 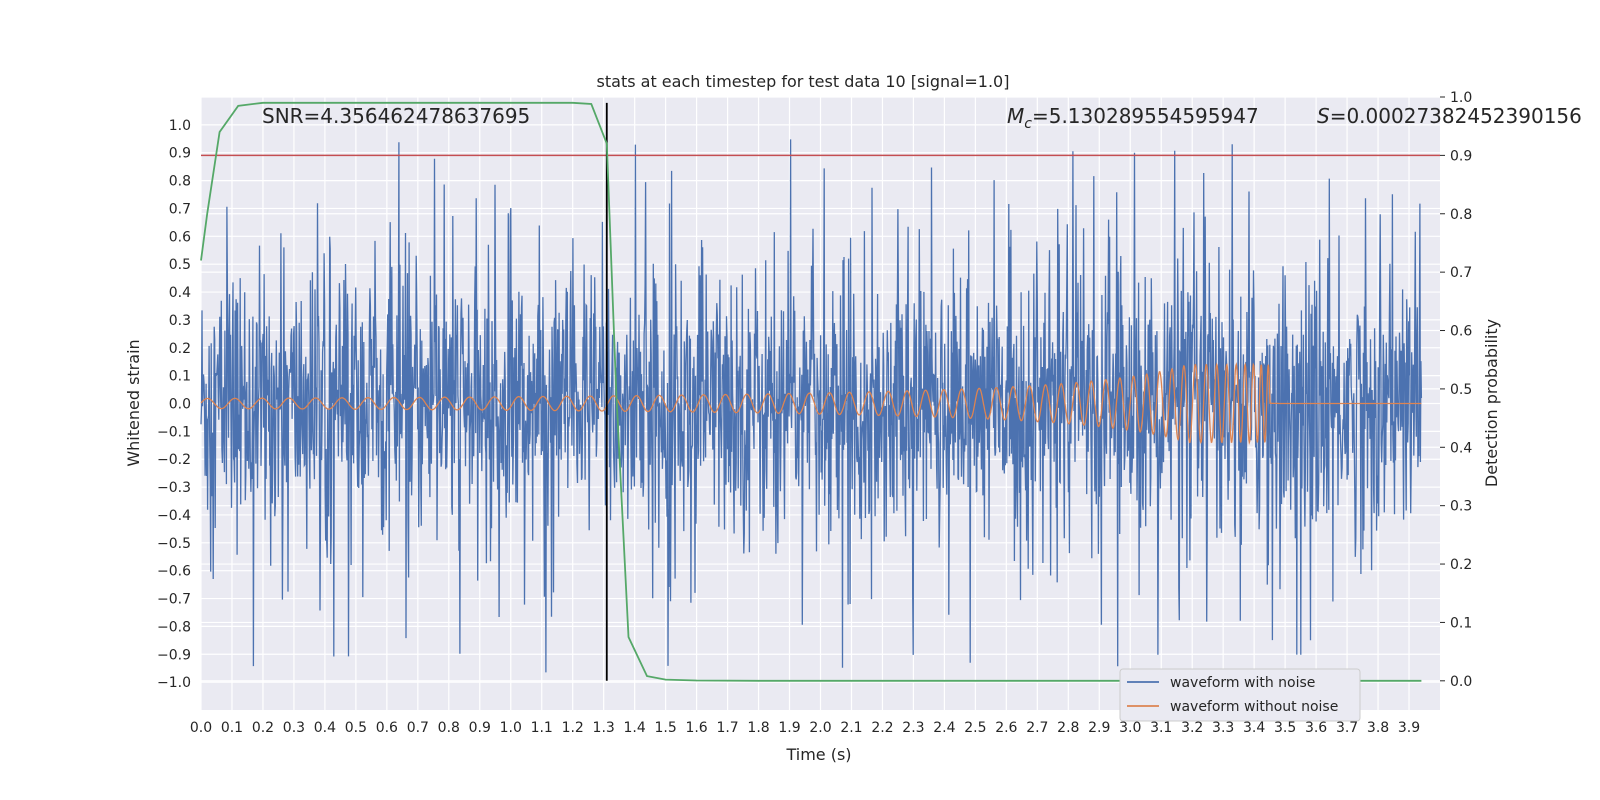 I want to click on x-tick-label: 2.1, so click(x=851, y=728).